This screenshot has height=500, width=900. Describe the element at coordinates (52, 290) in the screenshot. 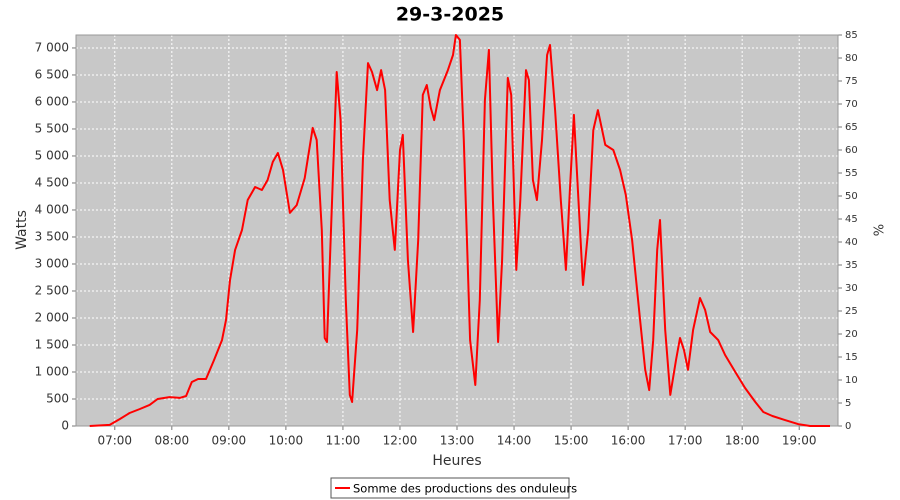

I see `y-tick-label: 2 500` at that location.